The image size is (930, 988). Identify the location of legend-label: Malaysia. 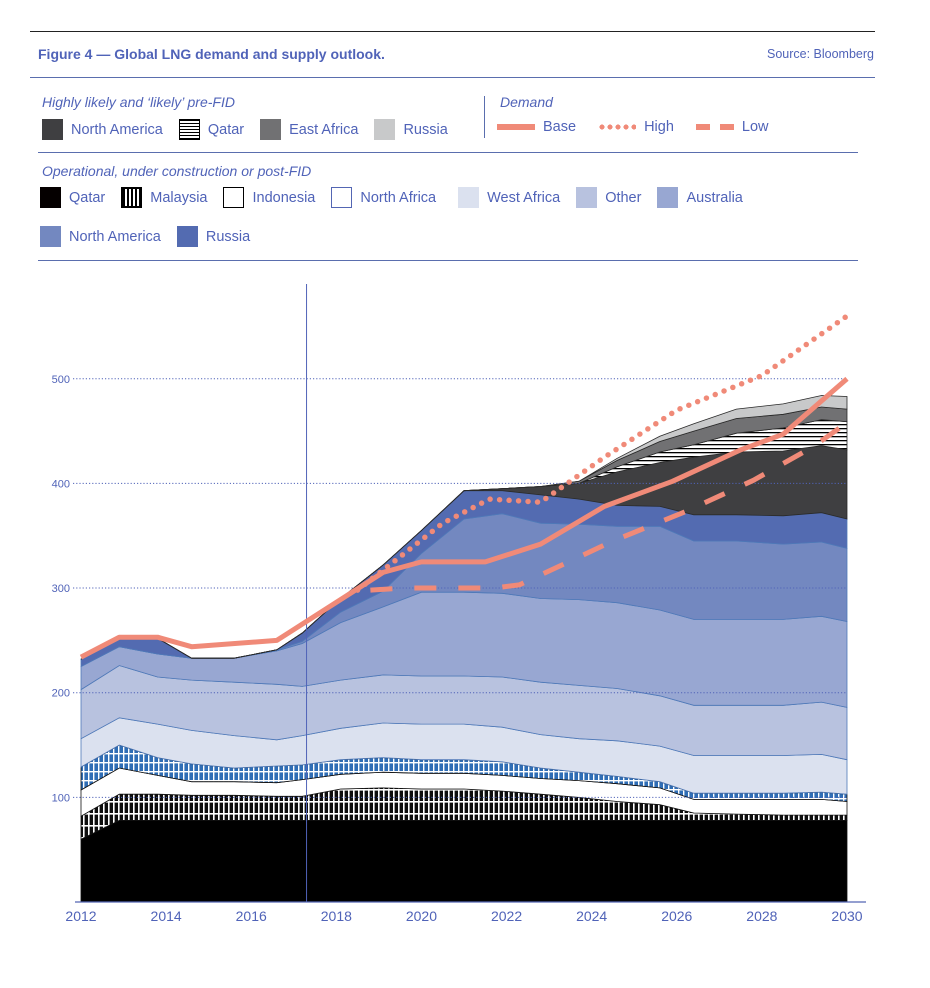
(179, 197).